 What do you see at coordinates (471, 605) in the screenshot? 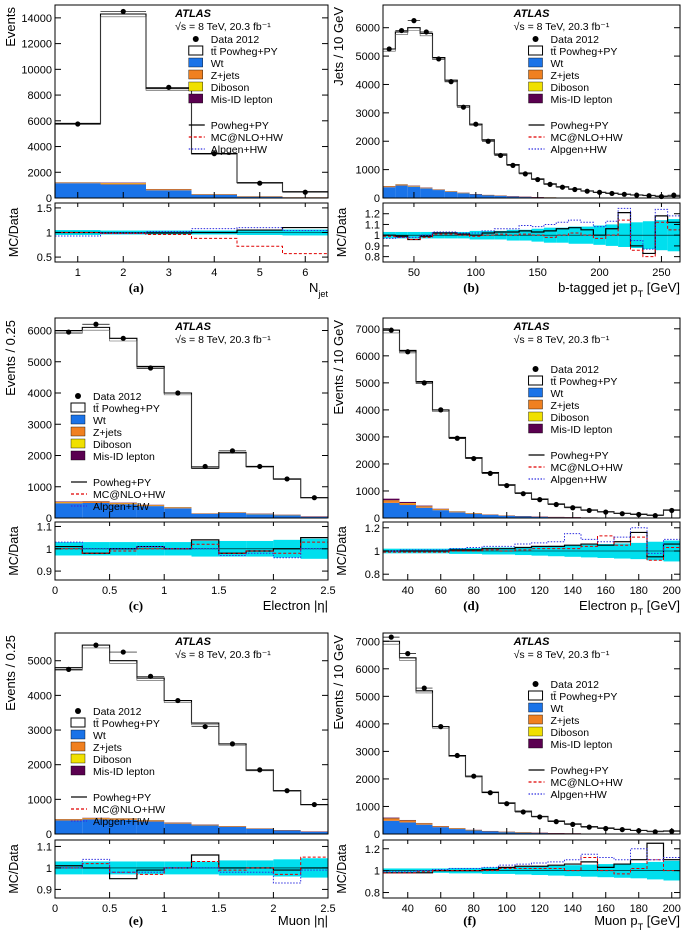
I see `panel-label: (d)` at bounding box center [471, 605].